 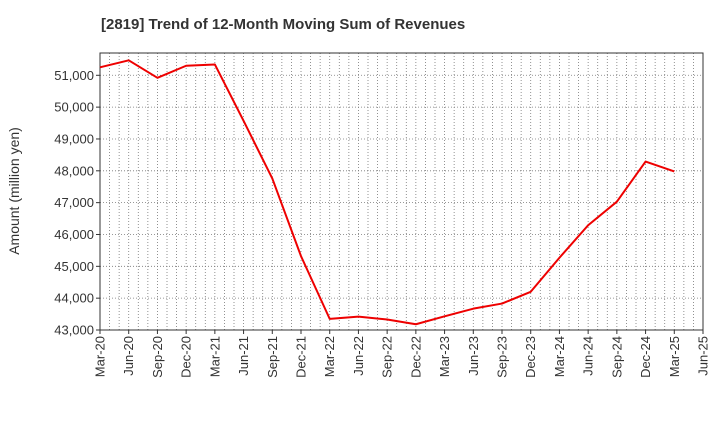 I want to click on y-tick-label: 45,000, so click(x=74, y=266).